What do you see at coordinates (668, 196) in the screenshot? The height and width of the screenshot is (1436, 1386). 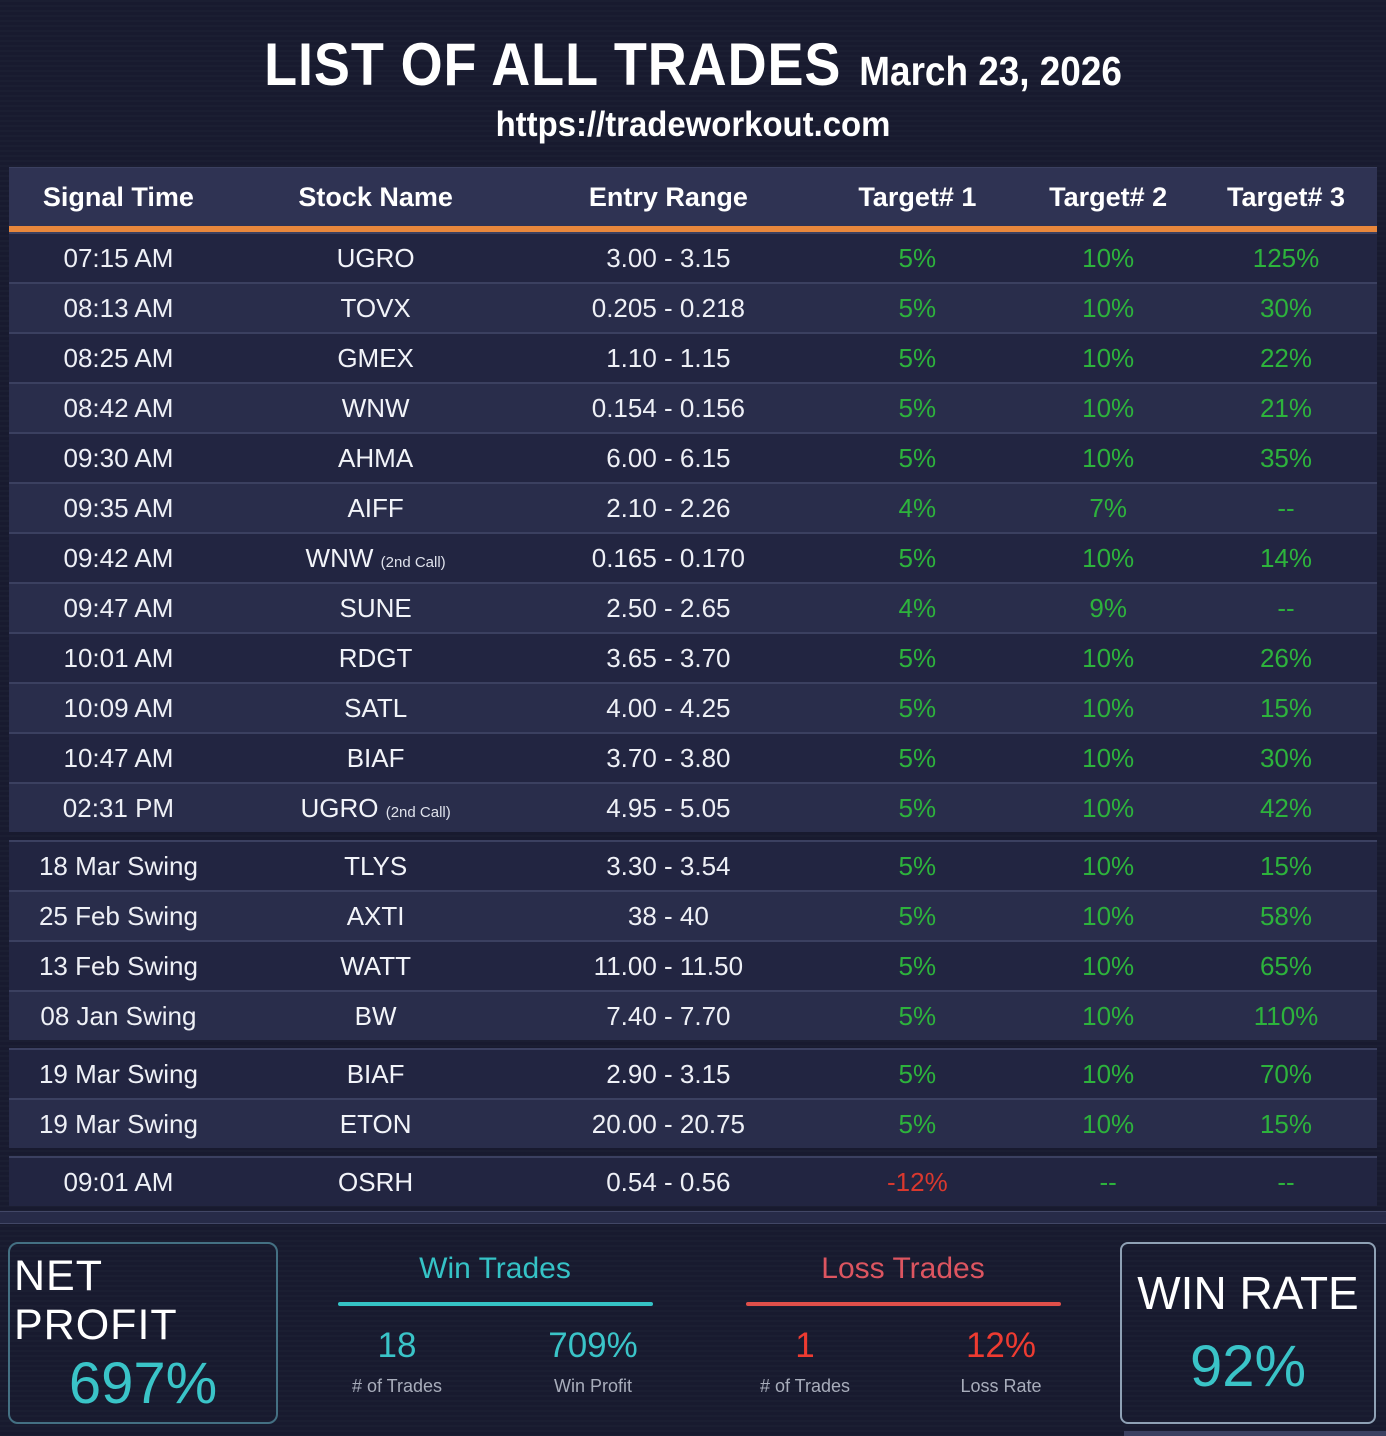 I see `column-header-entry-range: Entry Range` at bounding box center [668, 196].